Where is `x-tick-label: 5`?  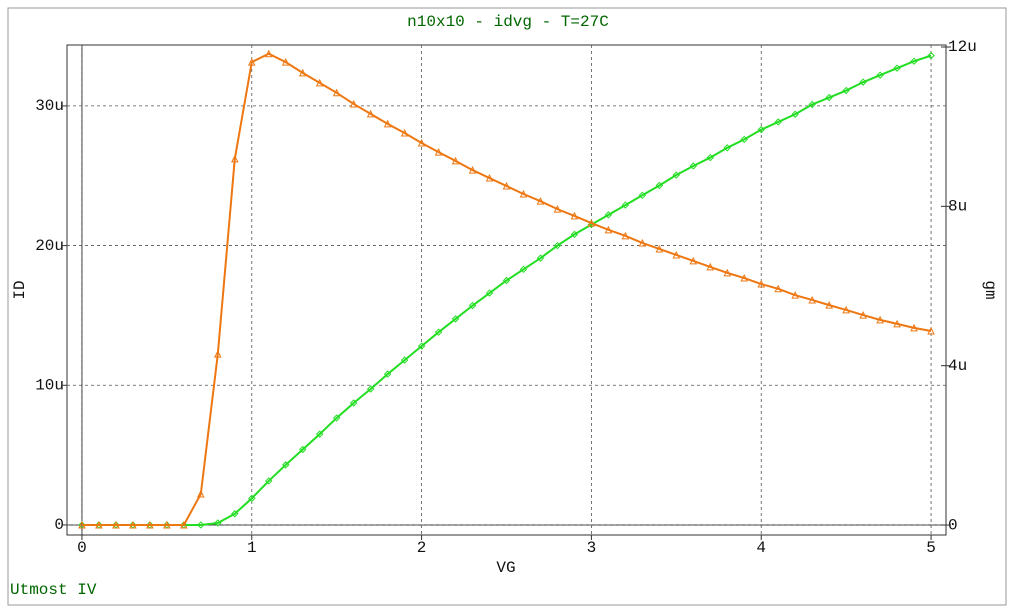
x-tick-label: 5 is located at coordinates (931, 548).